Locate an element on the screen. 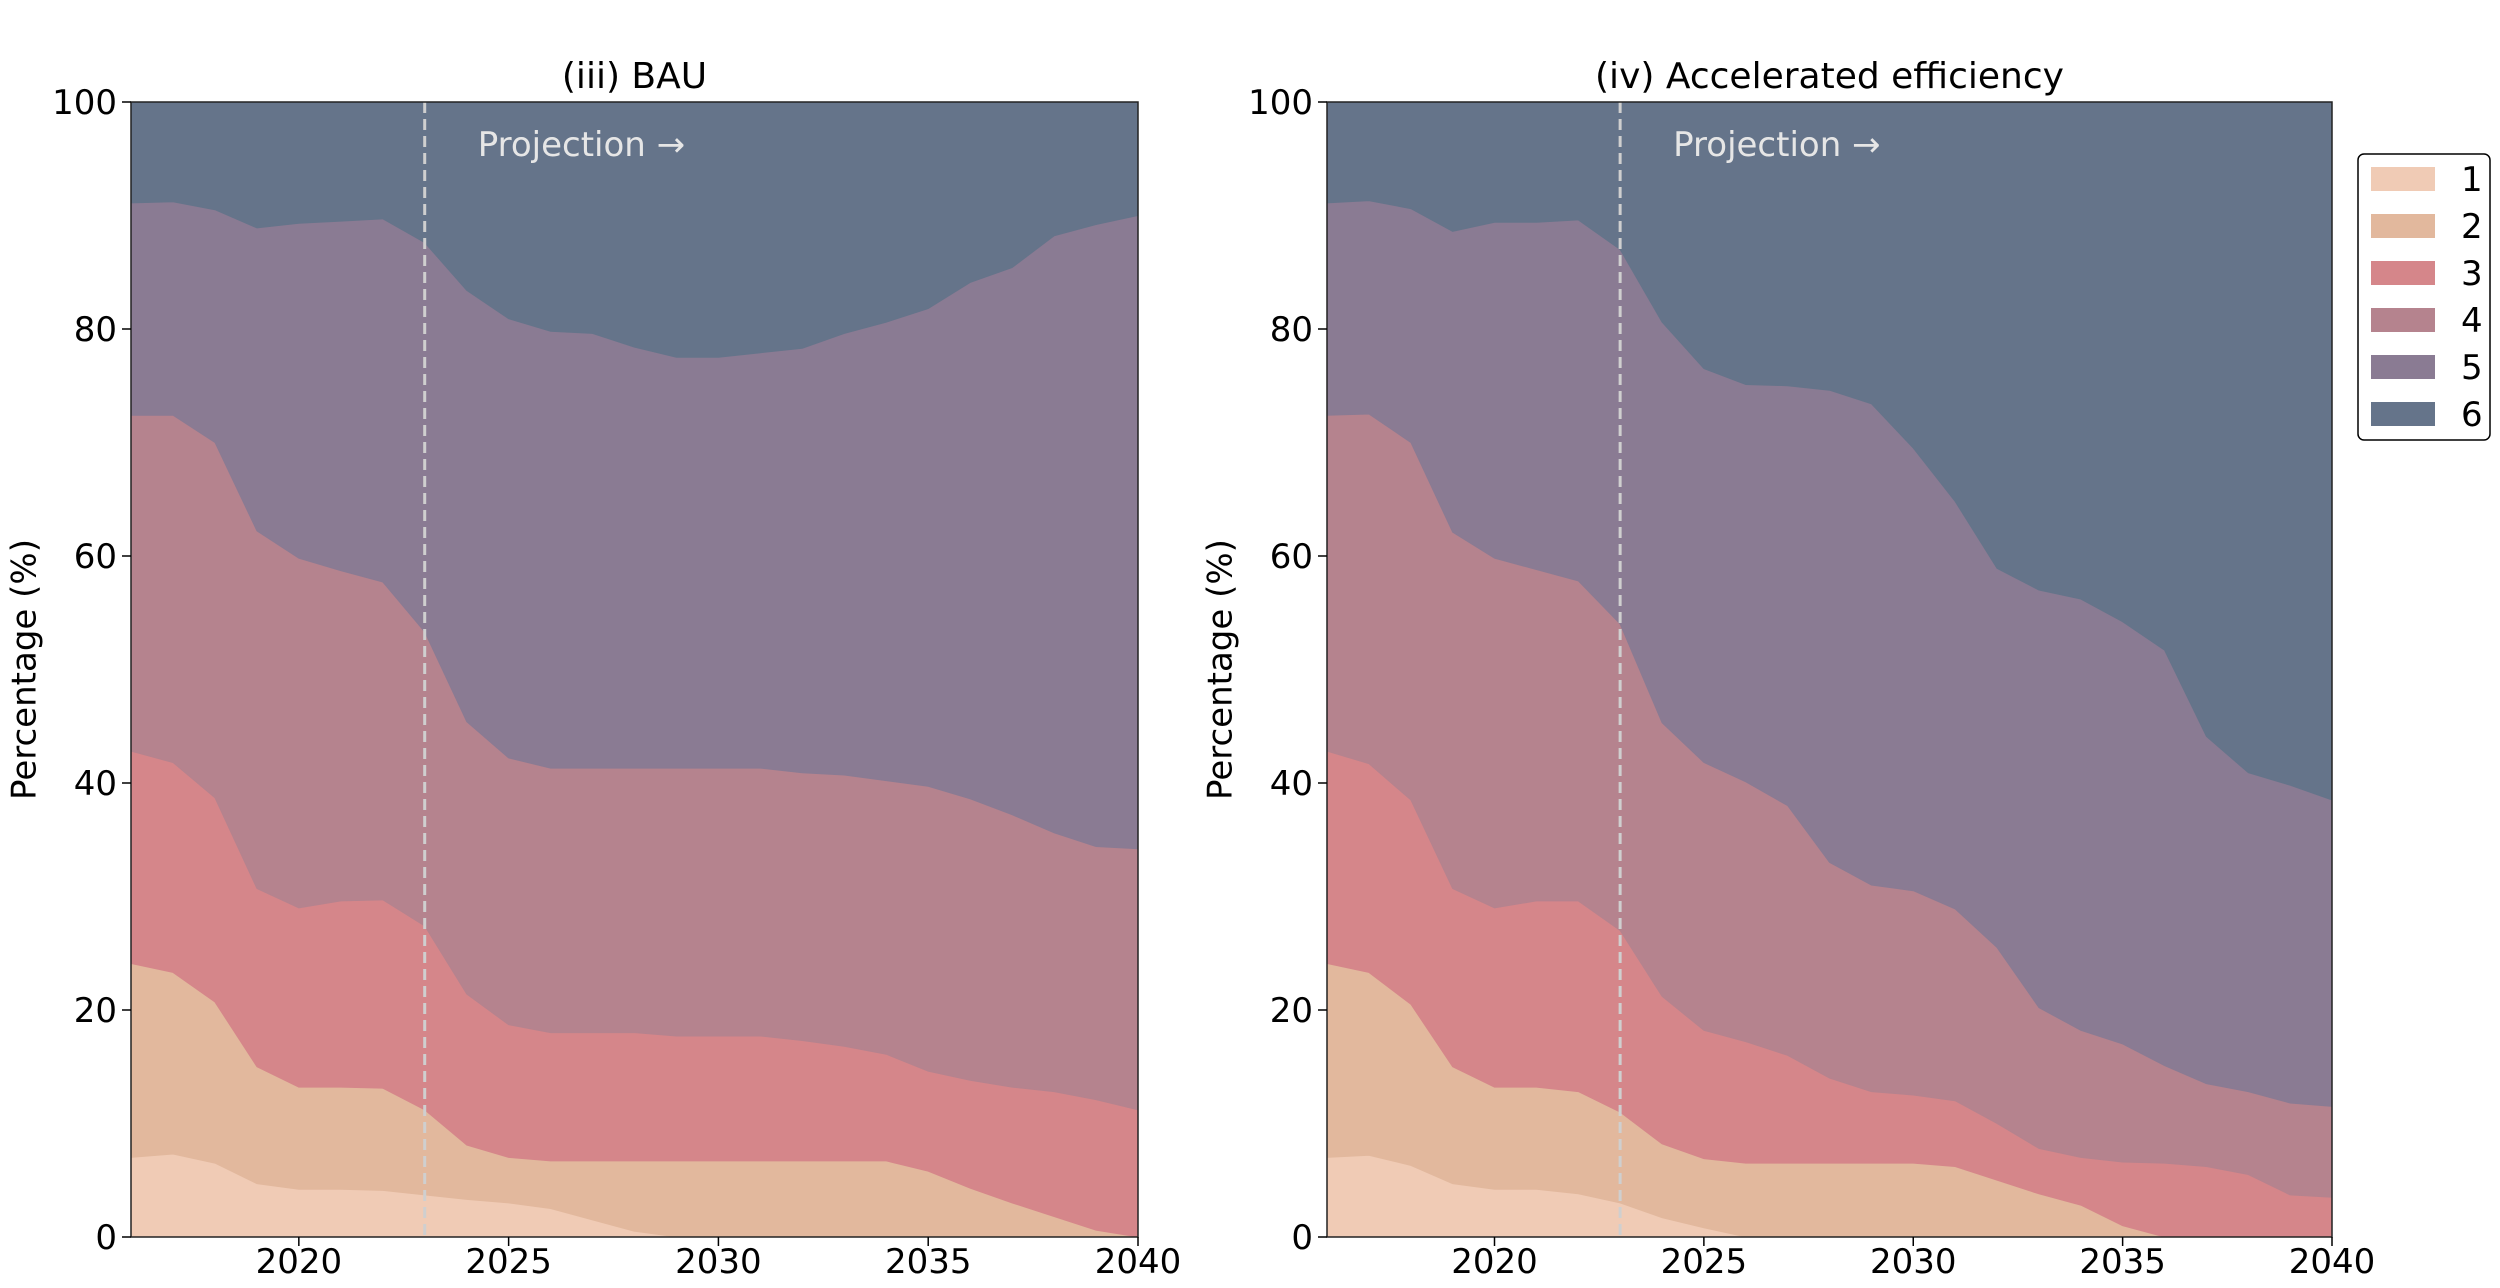 This screenshot has width=2500, height=1288. legend-label-3: 3 is located at coordinates (2472, 274).